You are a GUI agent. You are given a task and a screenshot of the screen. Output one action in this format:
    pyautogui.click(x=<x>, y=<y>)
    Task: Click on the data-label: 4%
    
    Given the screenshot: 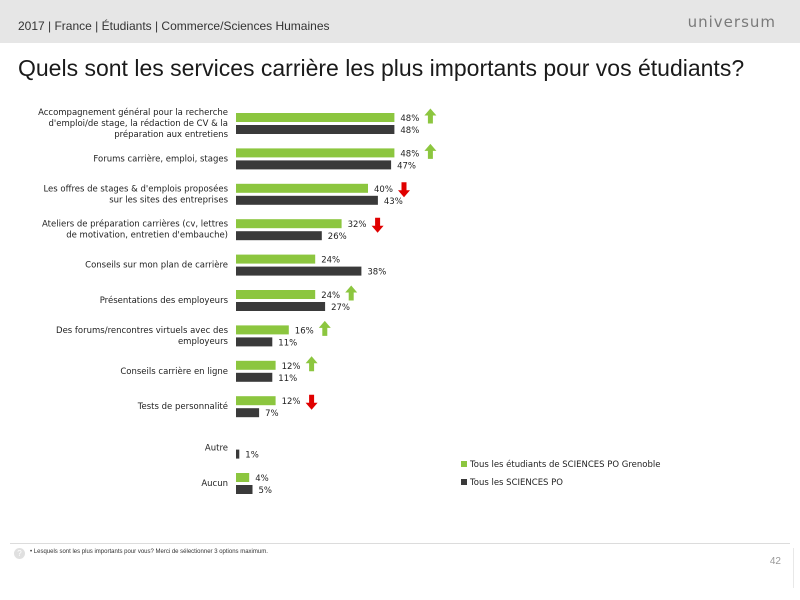 What is the action you would take?
    pyautogui.click(x=262, y=479)
    